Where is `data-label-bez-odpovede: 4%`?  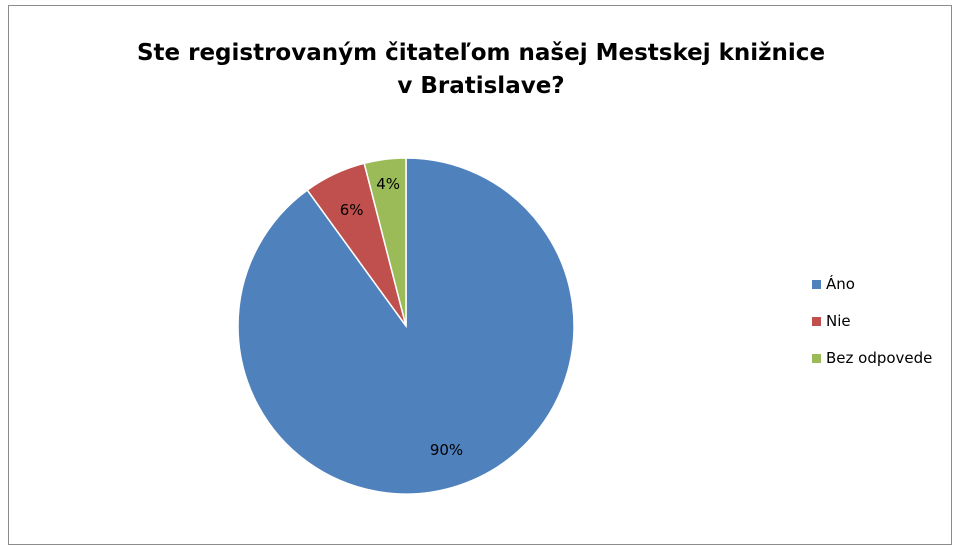 data-label-bez-odpovede: 4% is located at coordinates (388, 184).